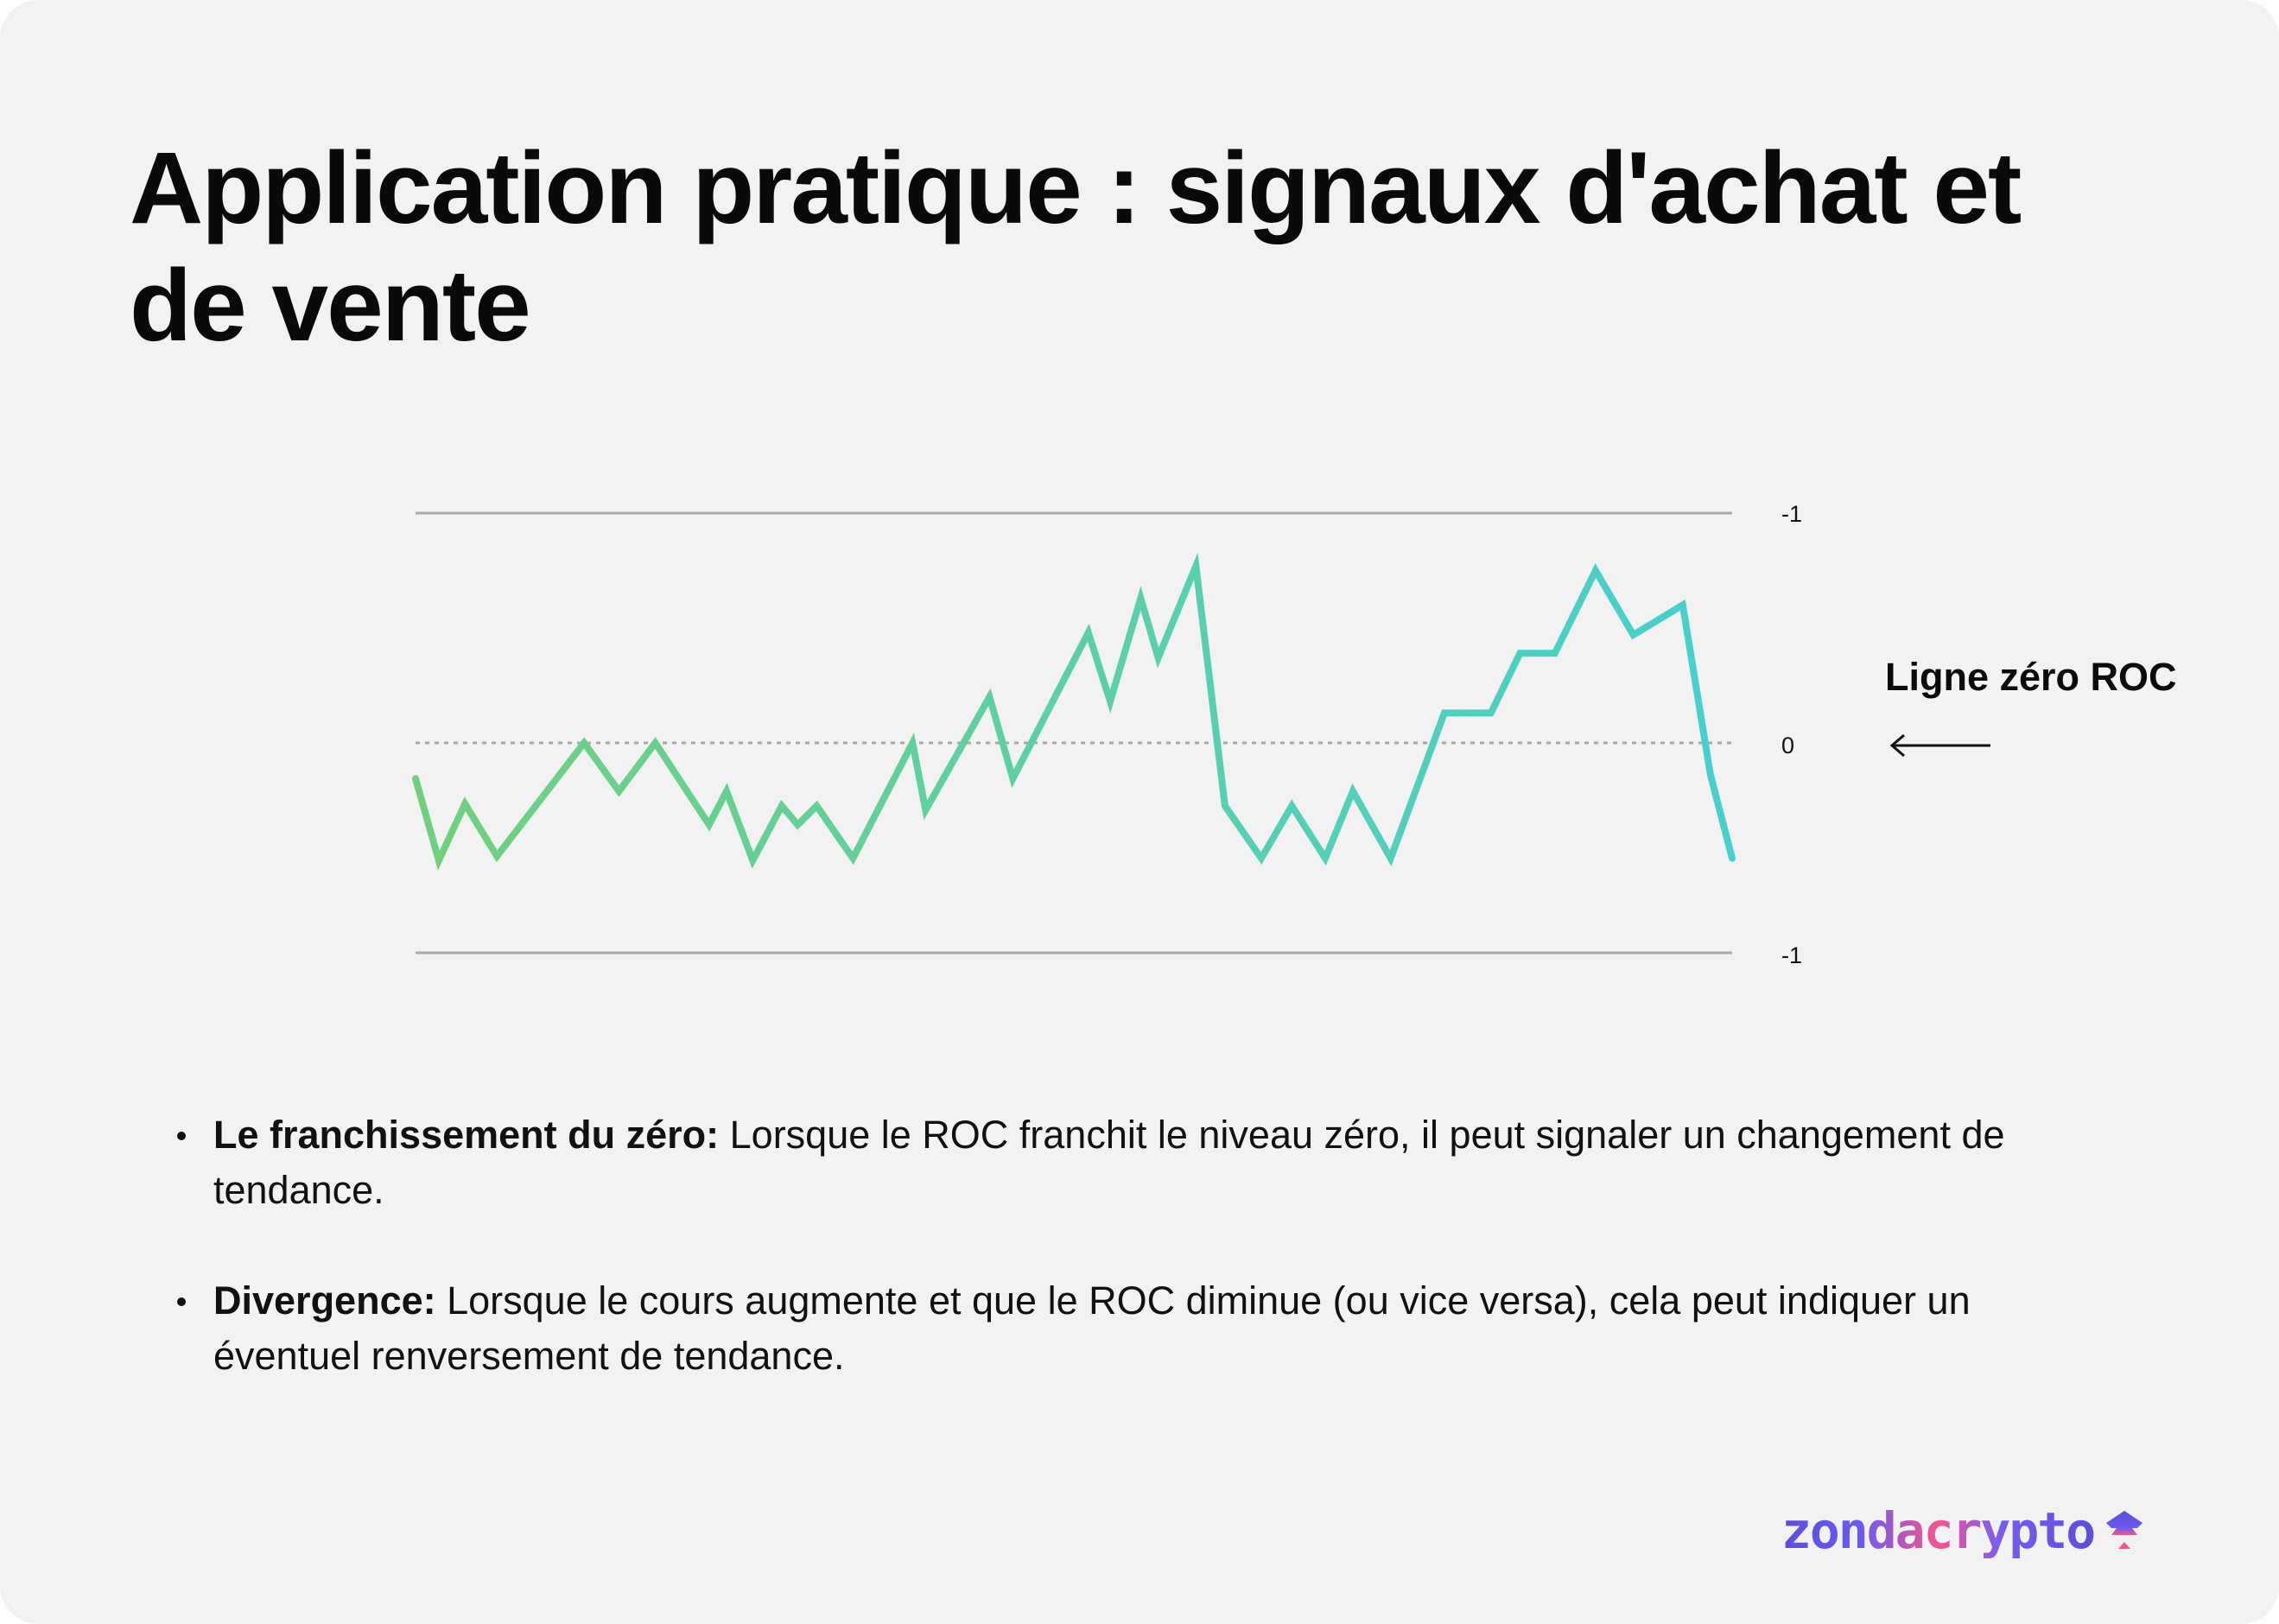 The image size is (2279, 1624). I want to click on logo-rocket-icon, so click(2124, 1530).